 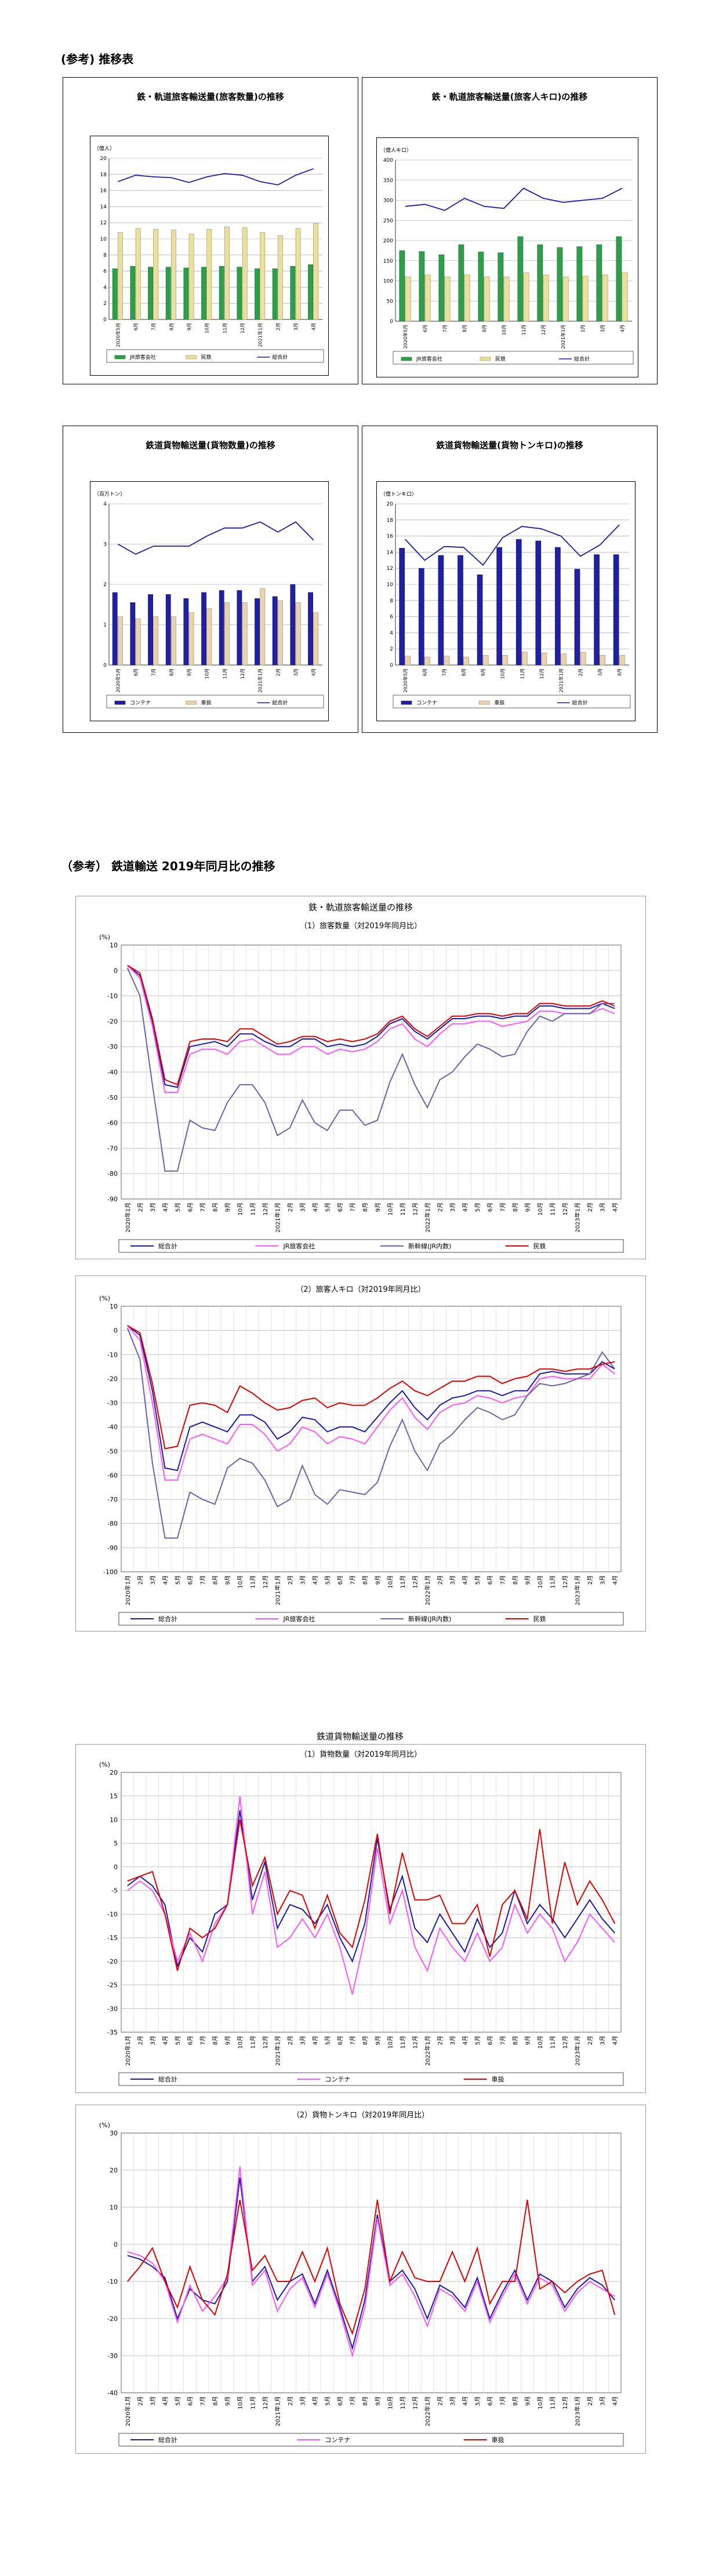 What do you see at coordinates (371, 1026) in the screenshot?
I see `series-line` at bounding box center [371, 1026].